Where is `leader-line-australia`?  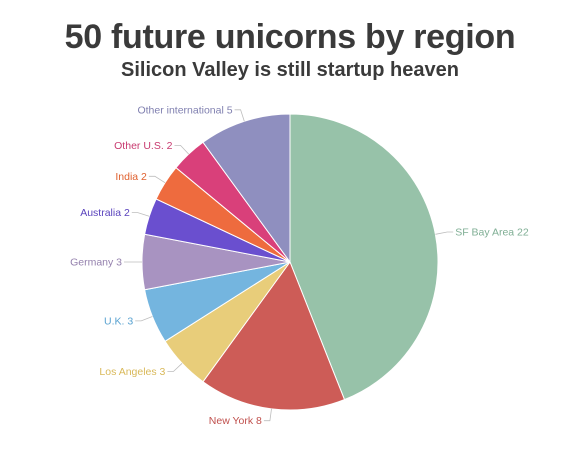
leader-line-australia is located at coordinates (140, 214).